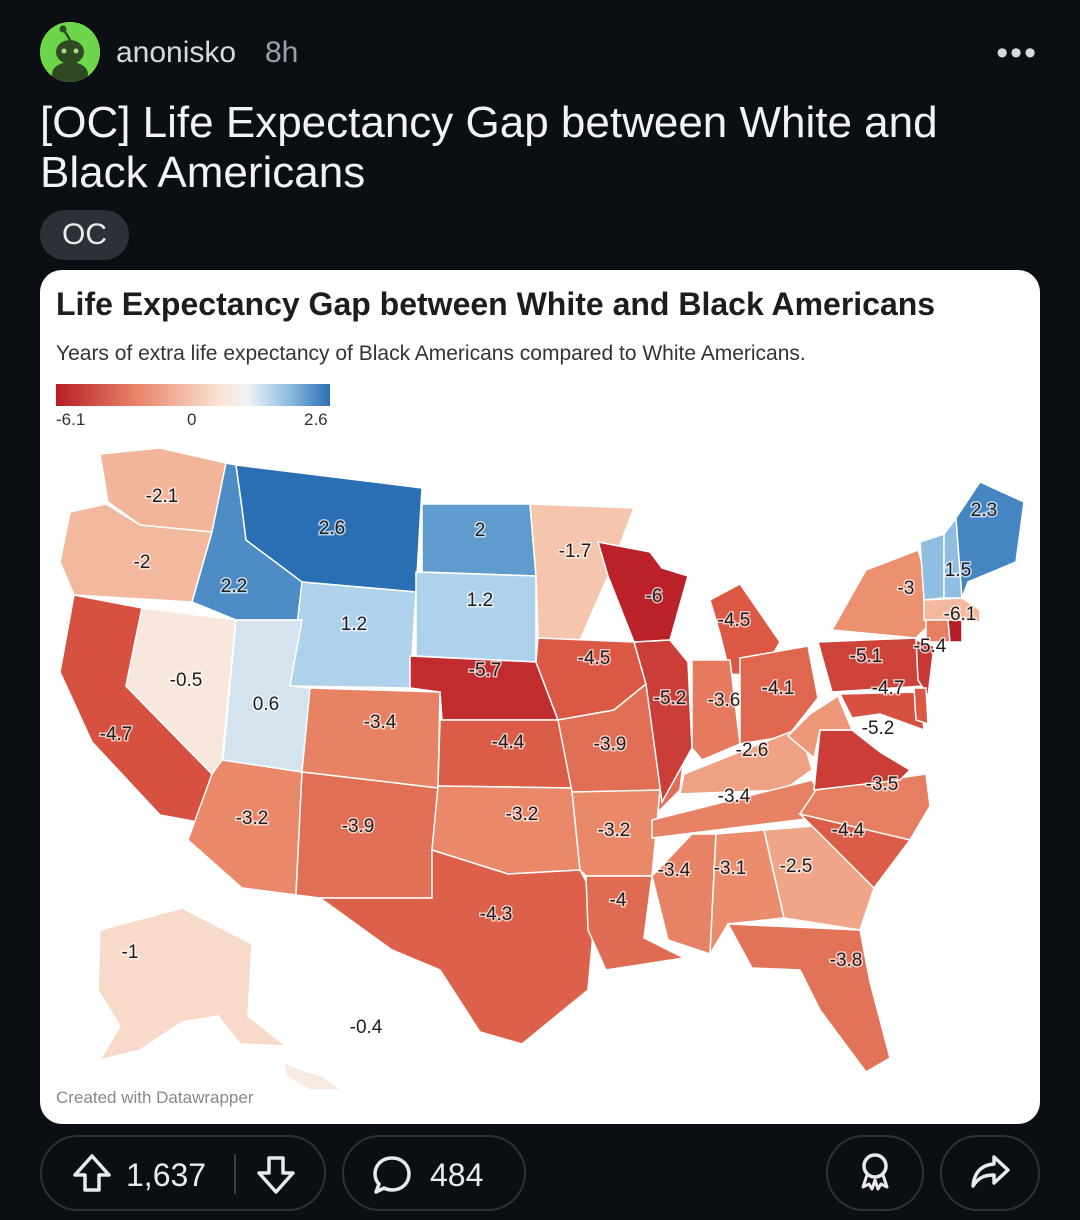 Image resolution: width=1080 pixels, height=1220 pixels. Describe the element at coordinates (252, 818) in the screenshot. I see `state-label-az: -3.2` at that location.